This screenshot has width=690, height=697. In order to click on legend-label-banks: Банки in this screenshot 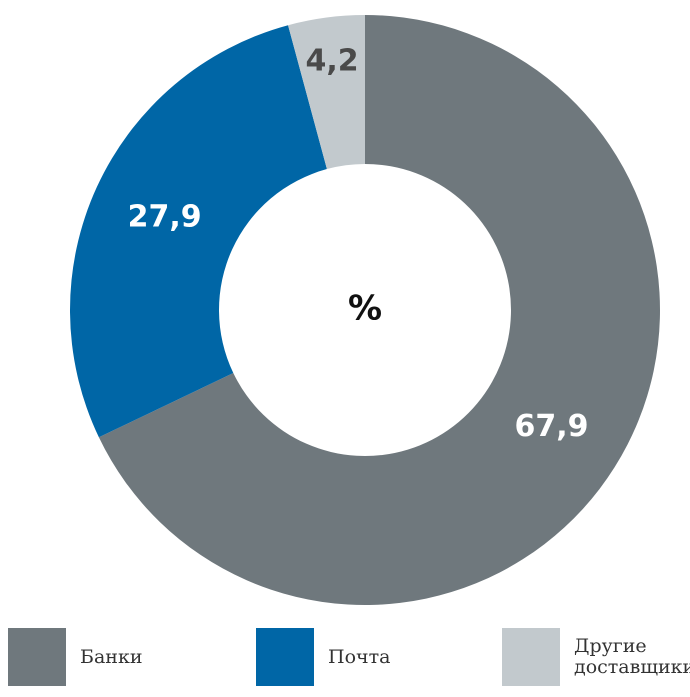, I will do `click(111, 656)`.